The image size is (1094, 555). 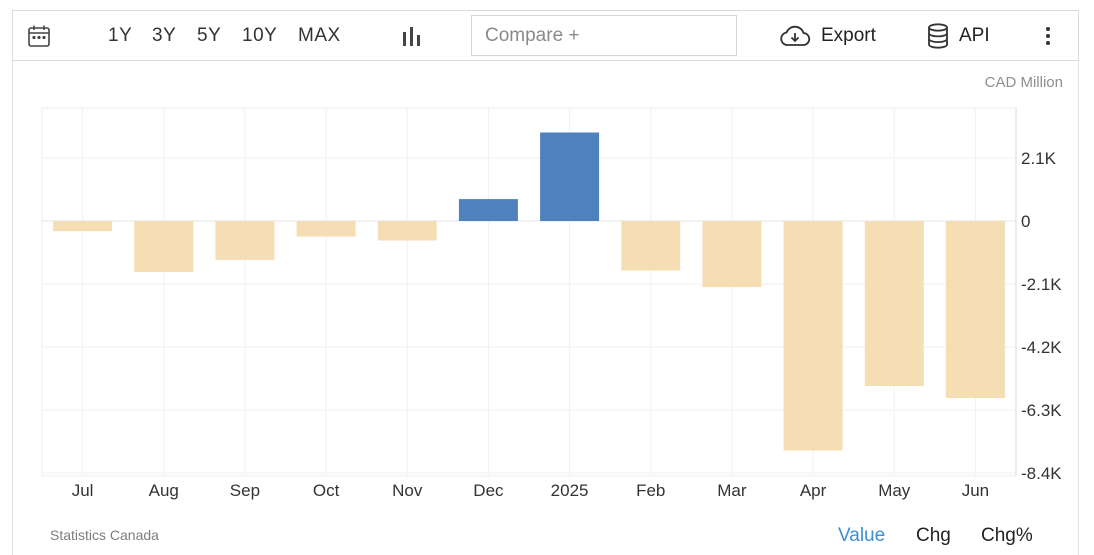 What do you see at coordinates (604, 35) in the screenshot?
I see `compare-input` at bounding box center [604, 35].